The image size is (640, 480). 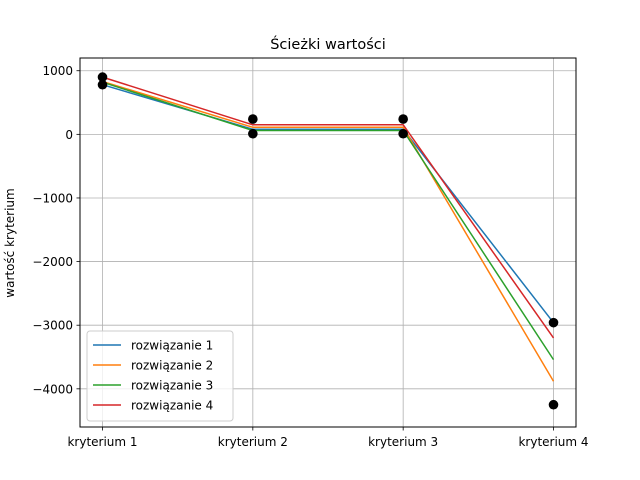 What do you see at coordinates (102, 442) in the screenshot?
I see `x-tick-label: kryterium 1` at bounding box center [102, 442].